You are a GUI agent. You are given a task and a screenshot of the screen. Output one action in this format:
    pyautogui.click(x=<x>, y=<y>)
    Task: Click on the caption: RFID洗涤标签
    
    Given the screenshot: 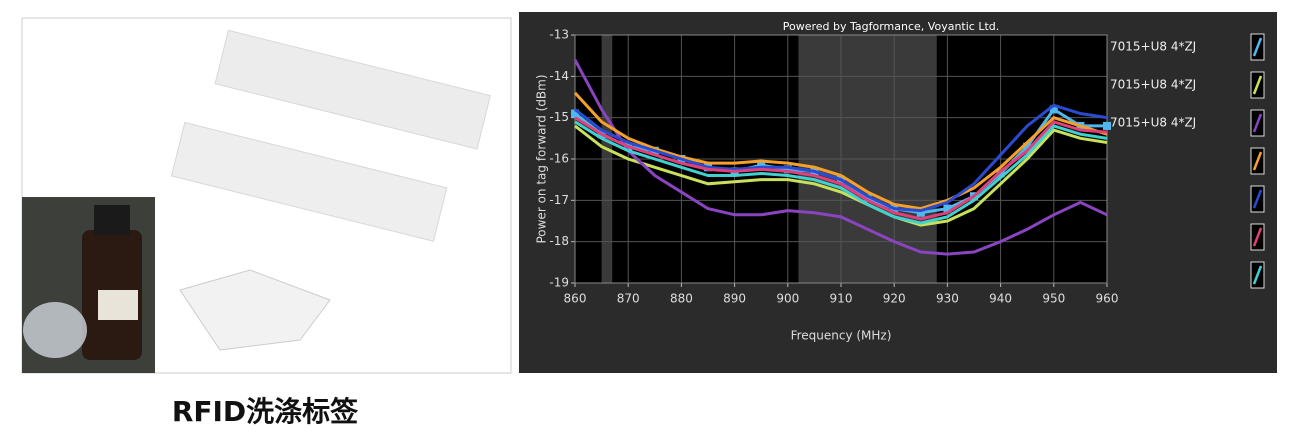 What is the action you would take?
    pyautogui.click(x=265, y=411)
    